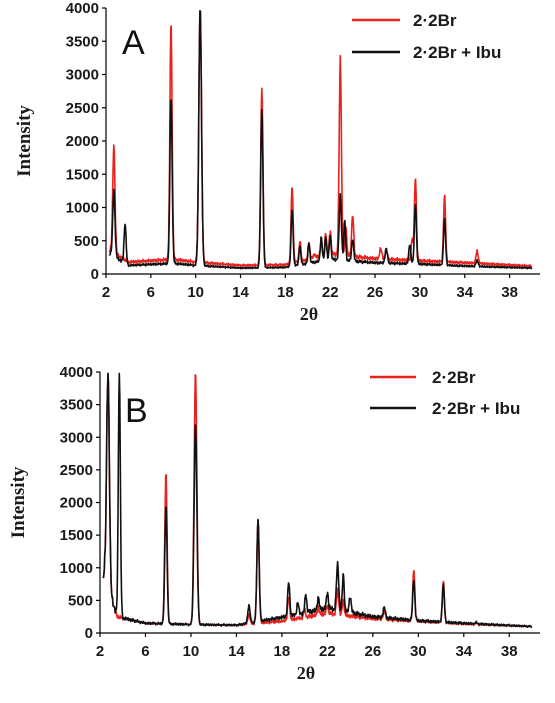  I want to click on panel-letter: A, so click(133, 43).